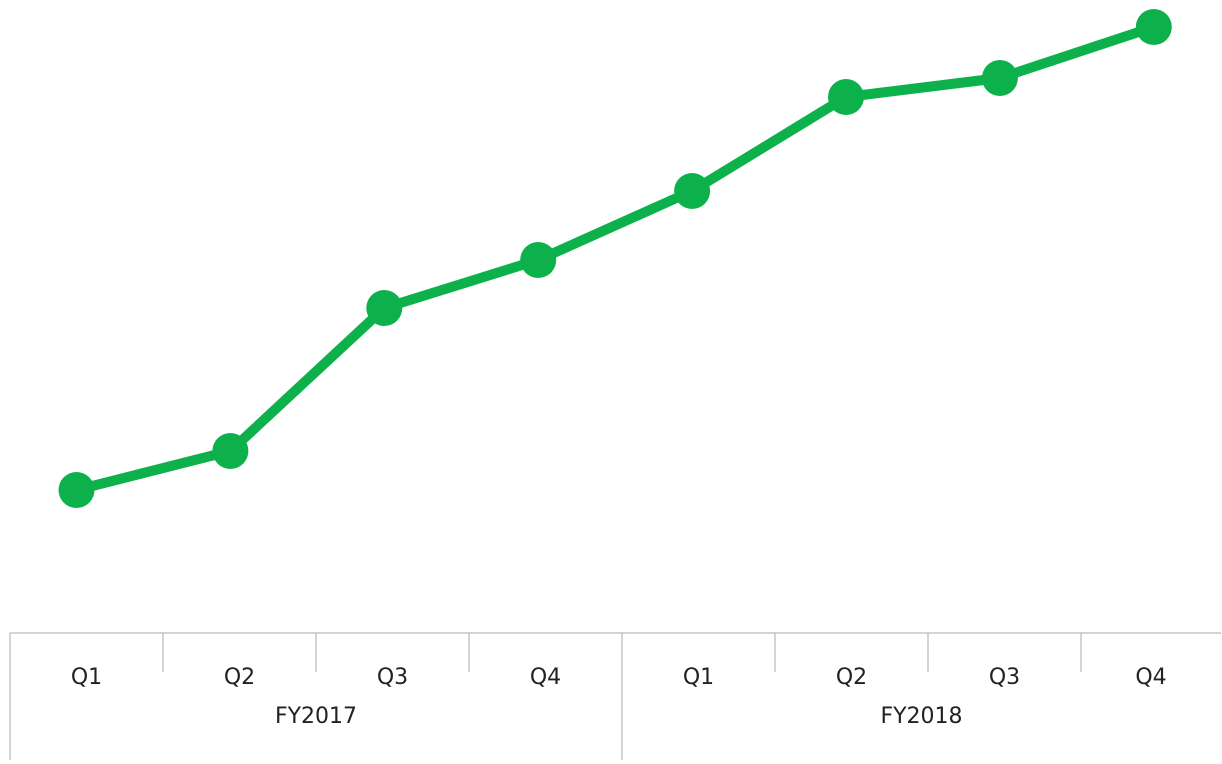 This screenshot has width=1222, height=764. Describe the element at coordinates (316, 716) in the screenshot. I see `group-label: FY2017` at that location.